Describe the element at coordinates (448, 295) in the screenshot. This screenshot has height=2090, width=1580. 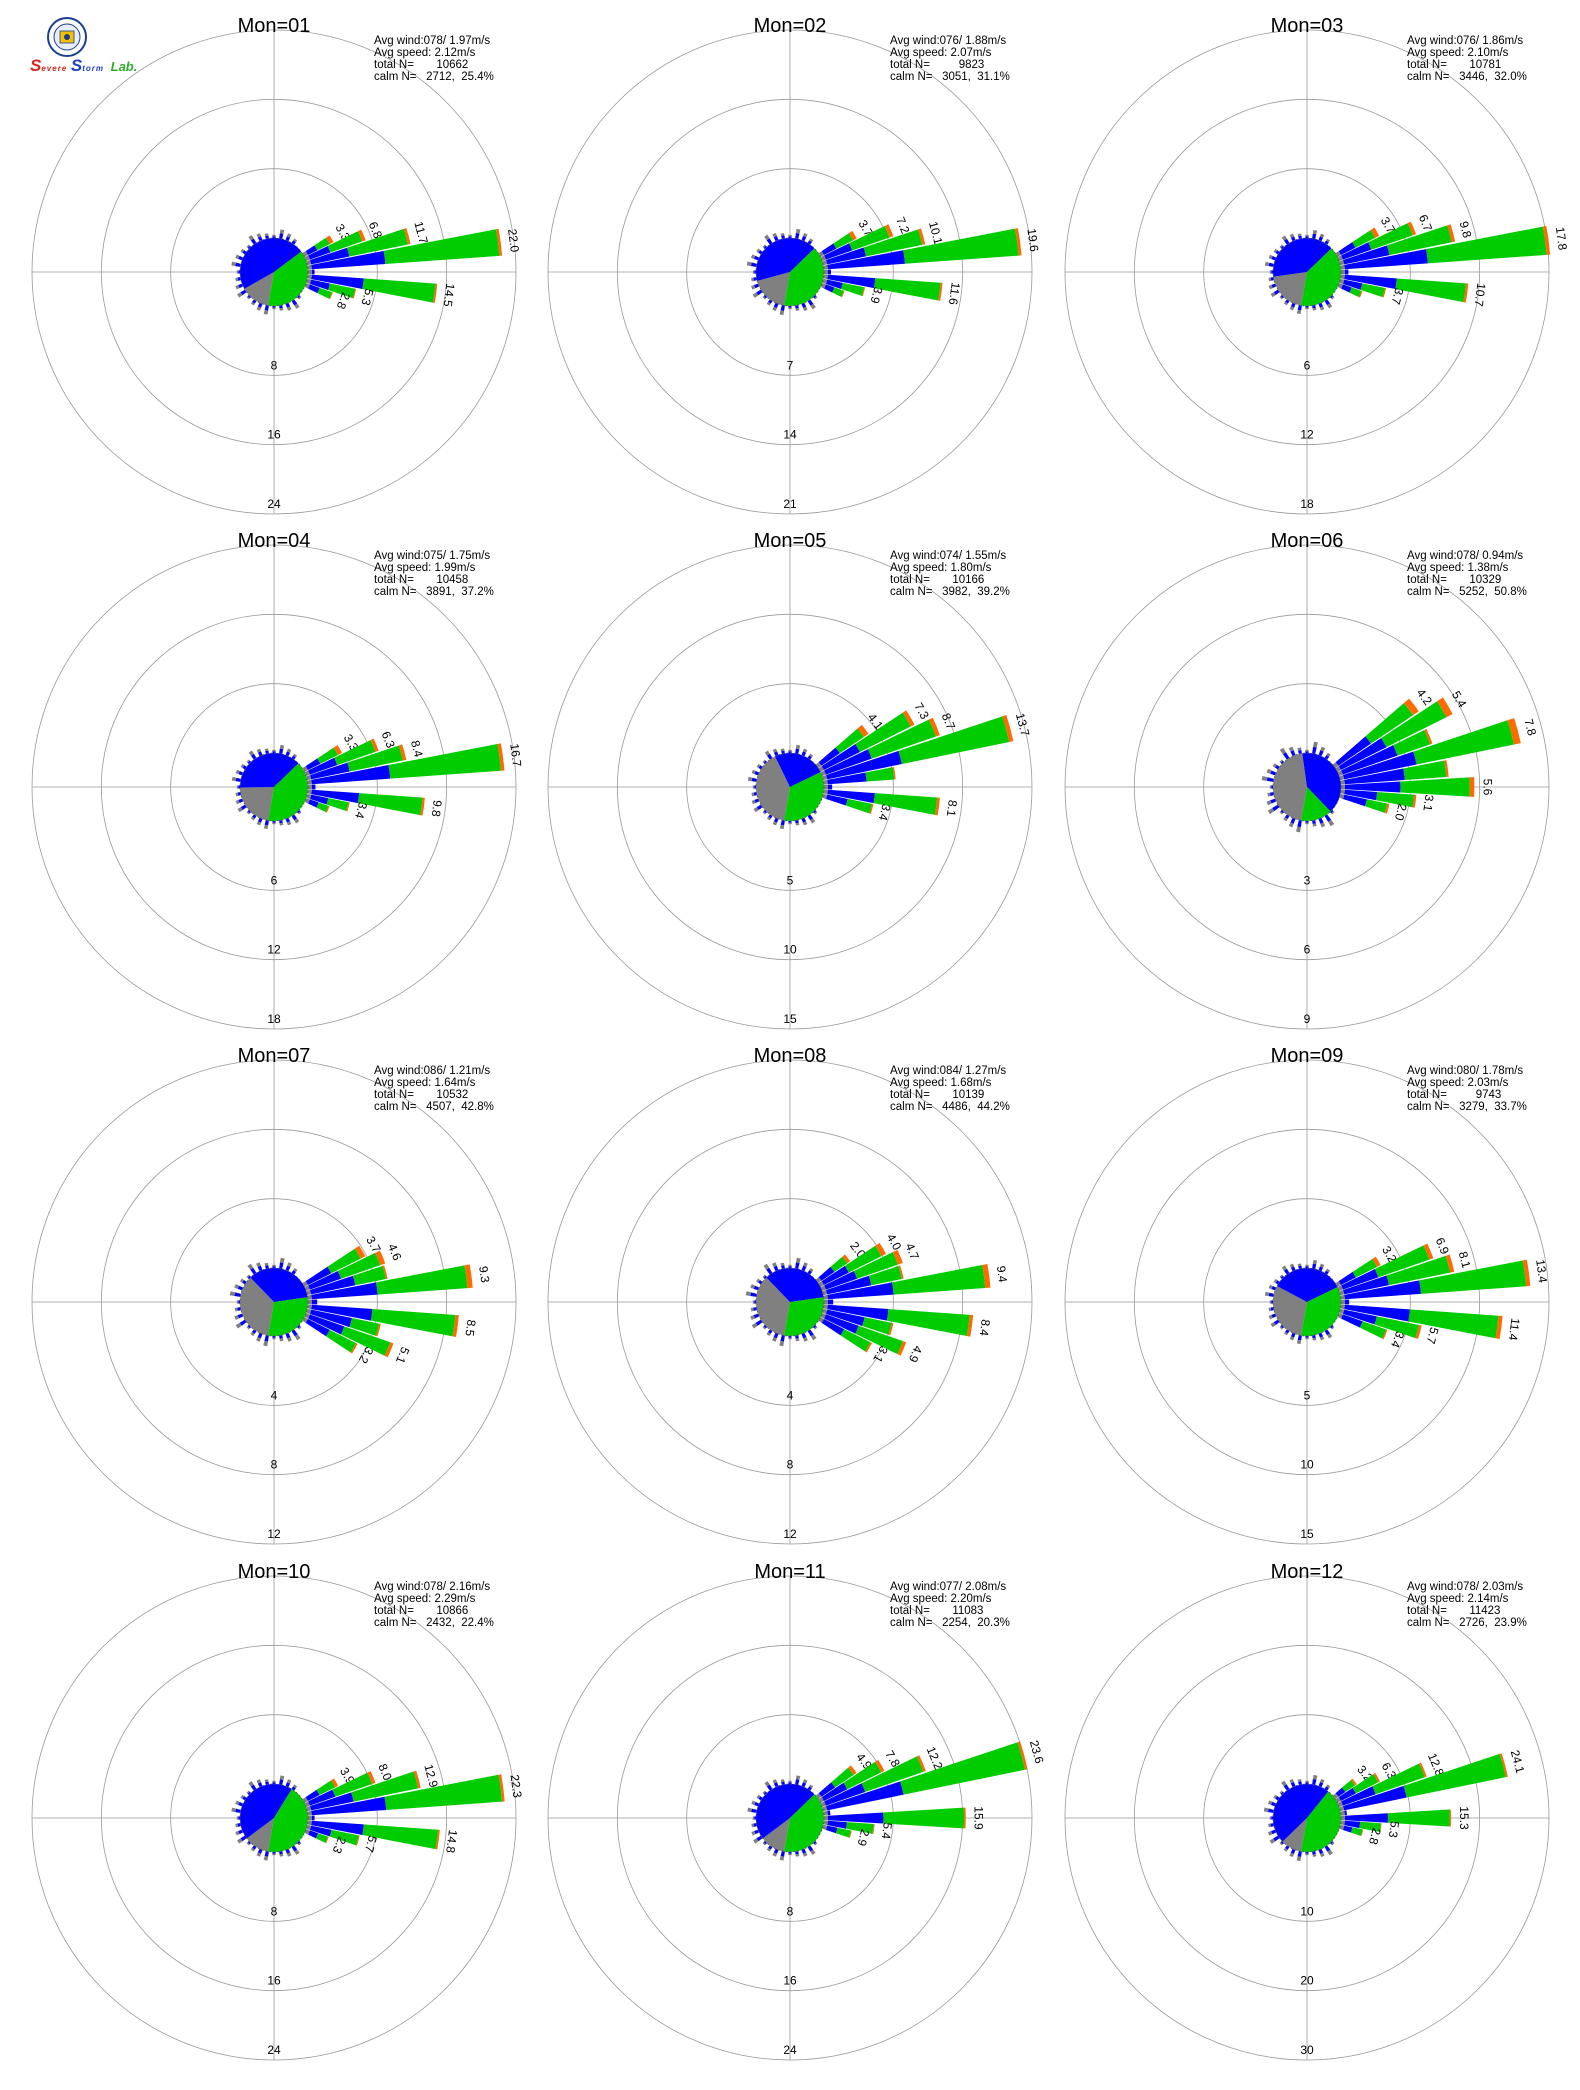
I see `petal-label: 14.5` at that location.